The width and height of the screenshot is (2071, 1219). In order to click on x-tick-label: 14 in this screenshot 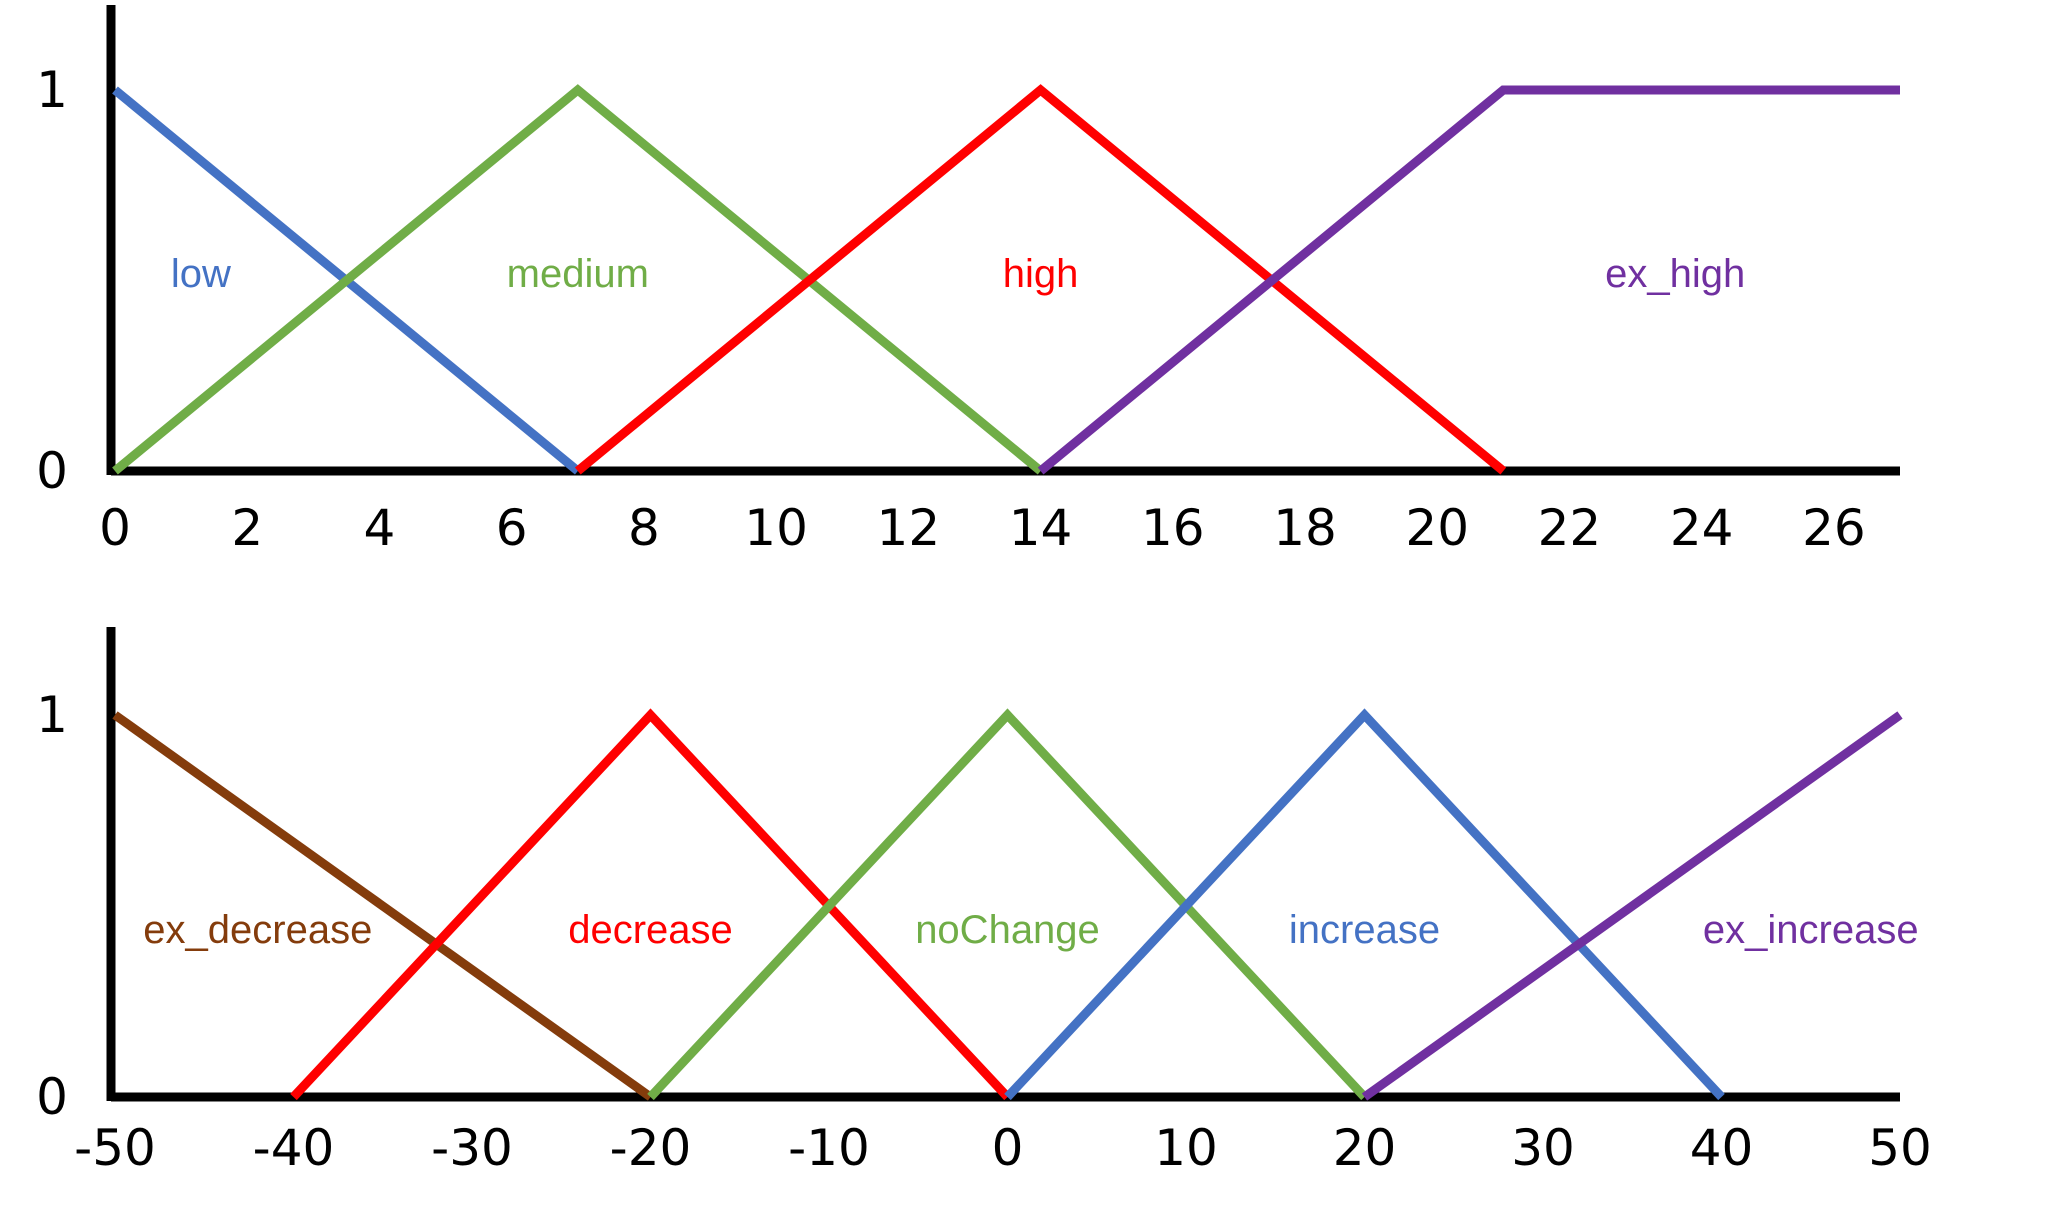, I will do `click(1041, 528)`.